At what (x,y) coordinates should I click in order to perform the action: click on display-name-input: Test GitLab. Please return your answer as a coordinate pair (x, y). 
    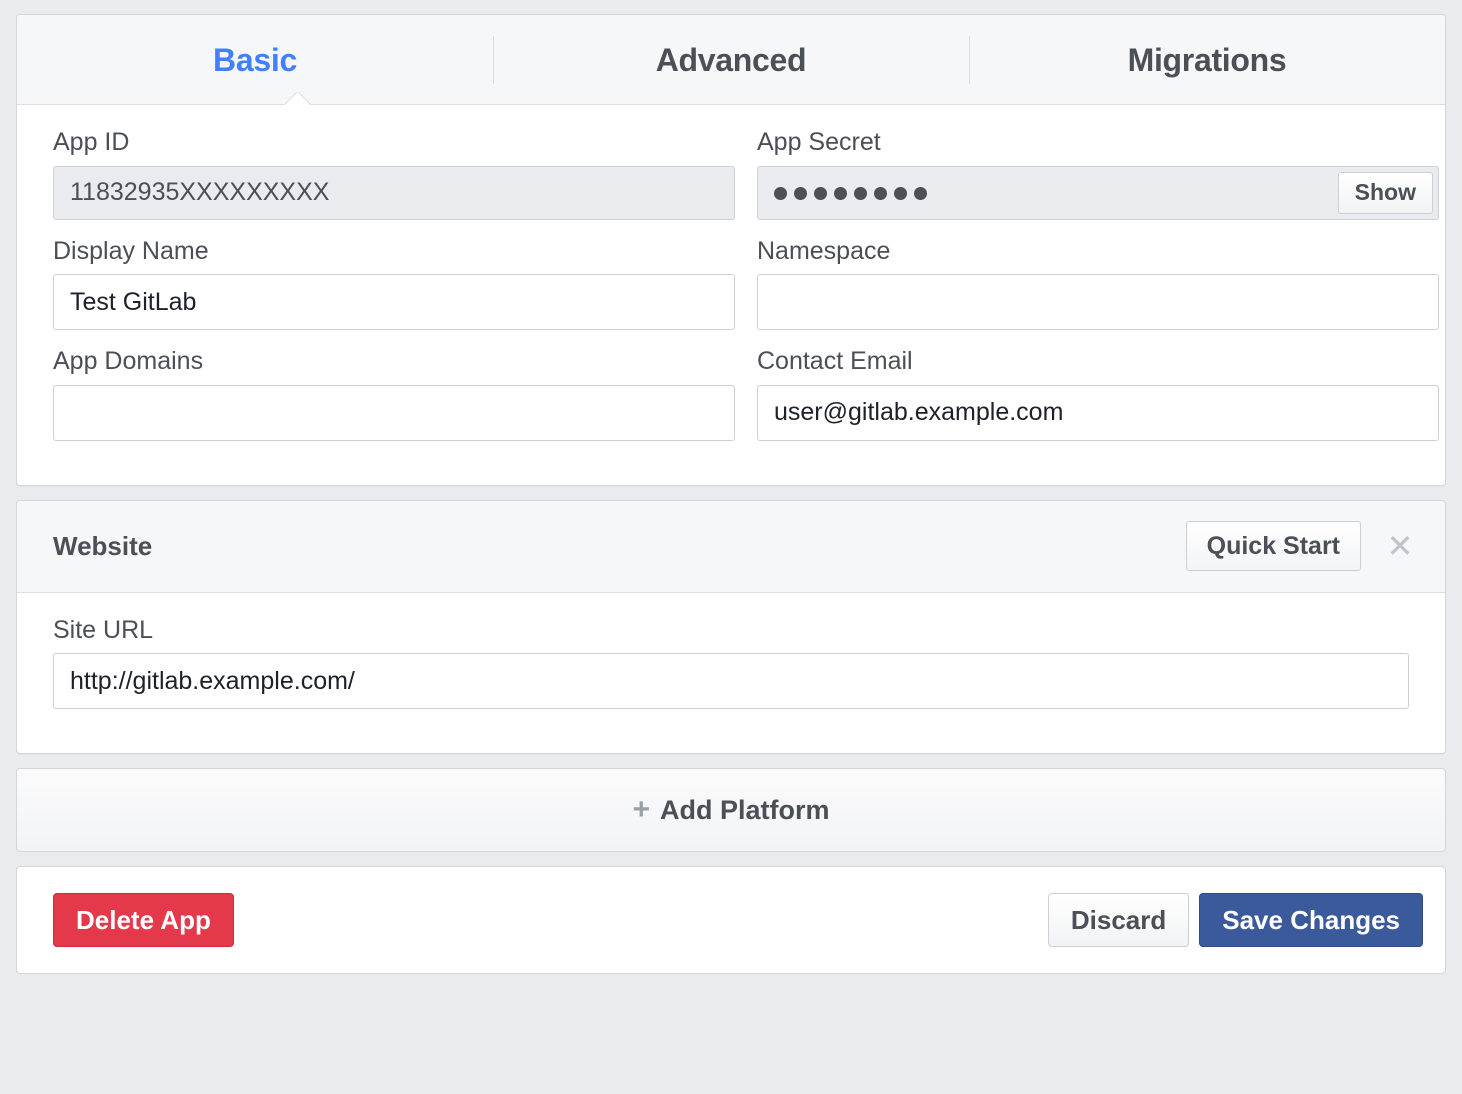
    Looking at the image, I should click on (394, 302).